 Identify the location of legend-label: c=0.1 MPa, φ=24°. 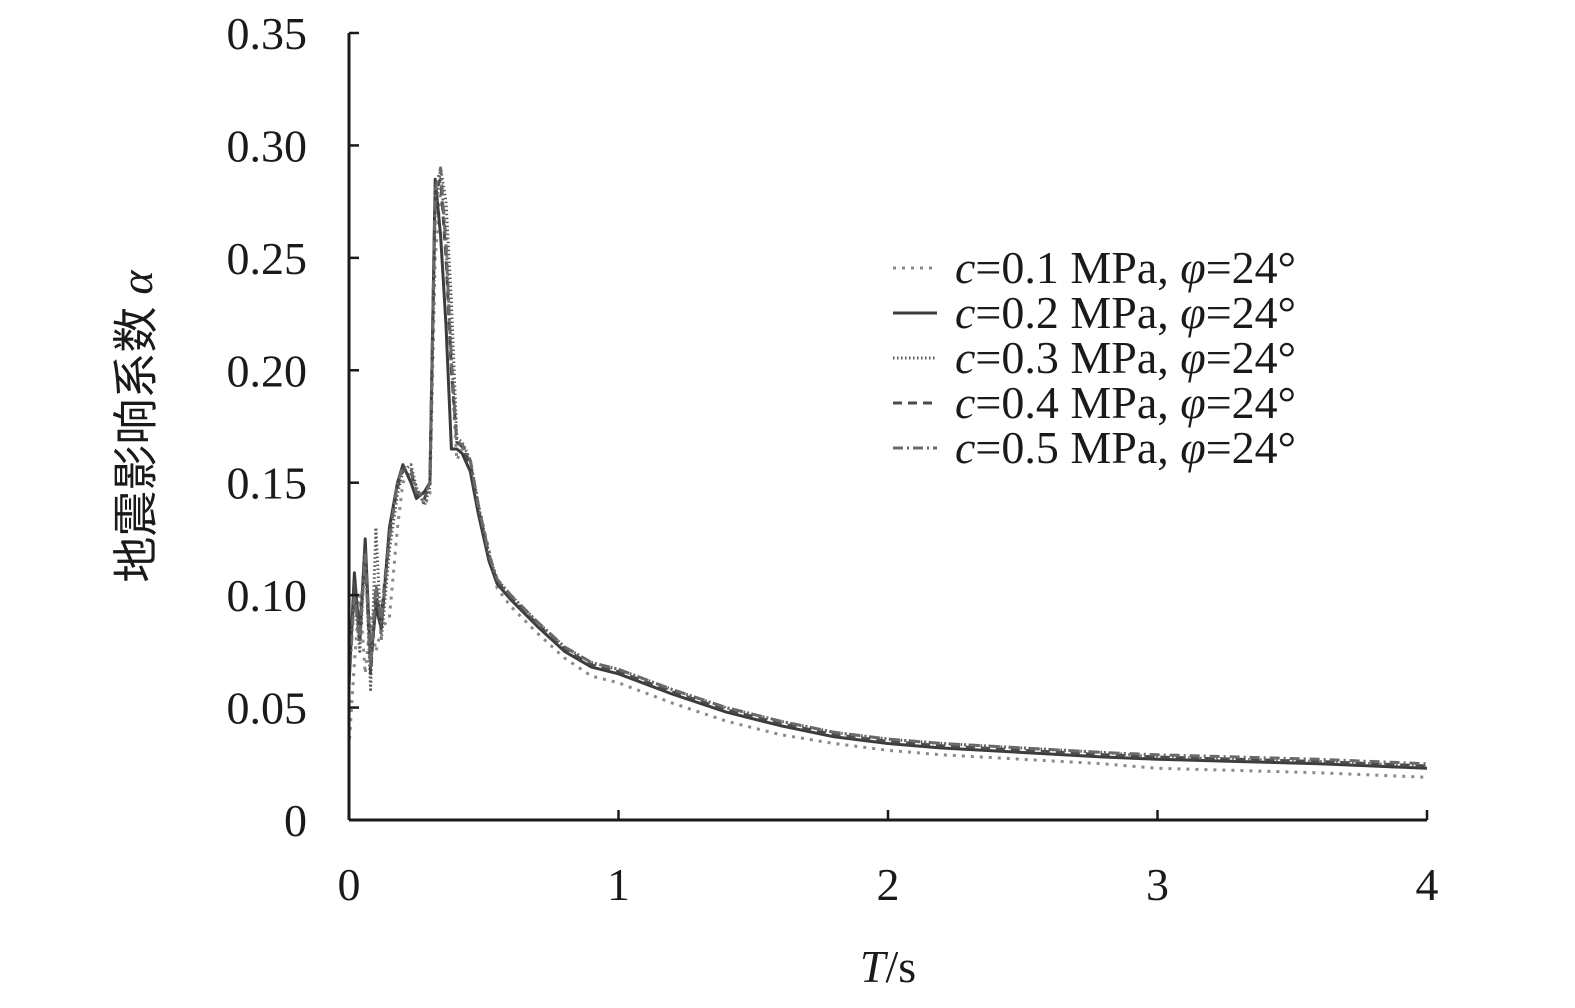
(1125, 267).